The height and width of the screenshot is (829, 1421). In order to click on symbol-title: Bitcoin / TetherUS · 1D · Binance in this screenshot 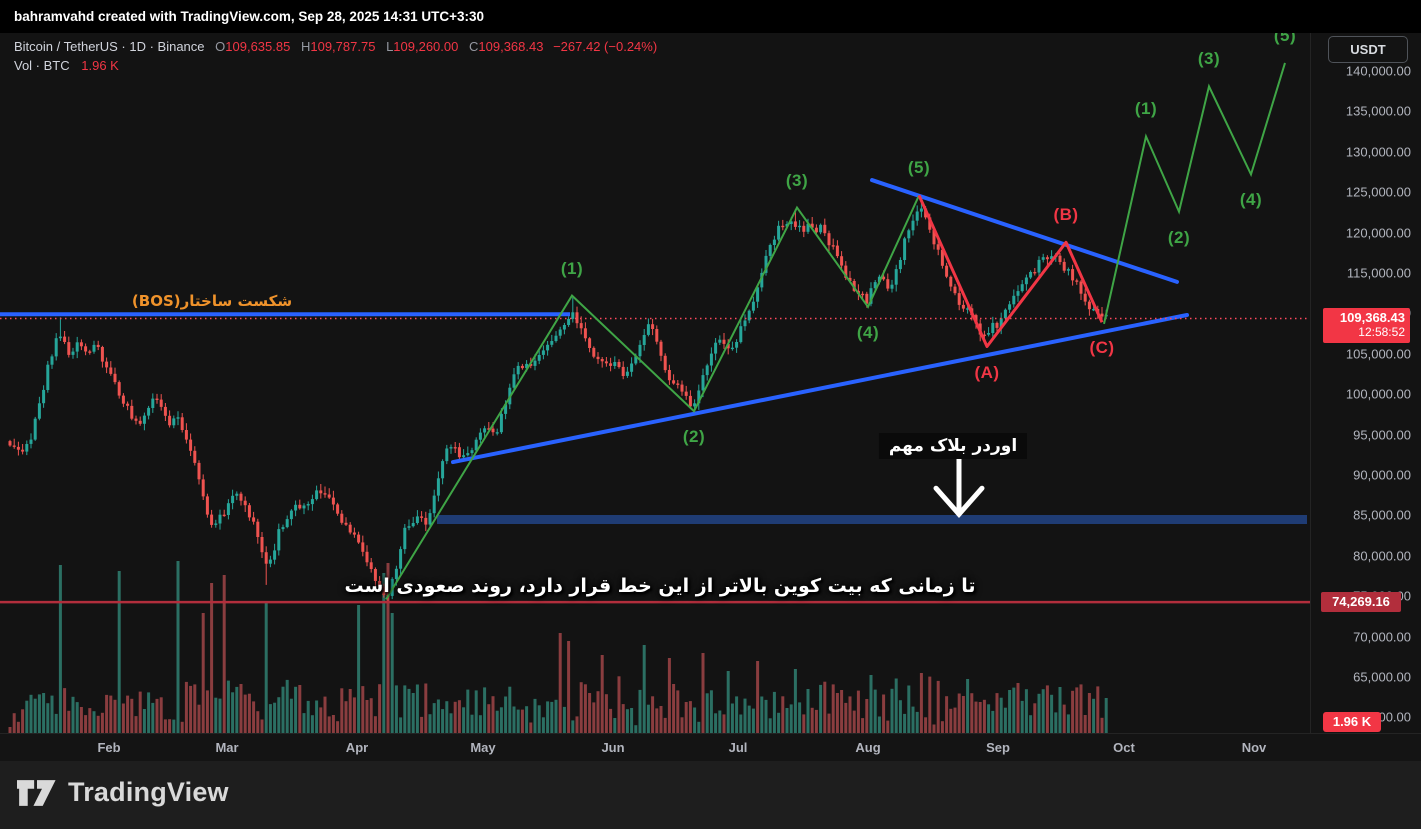, I will do `click(109, 46)`.